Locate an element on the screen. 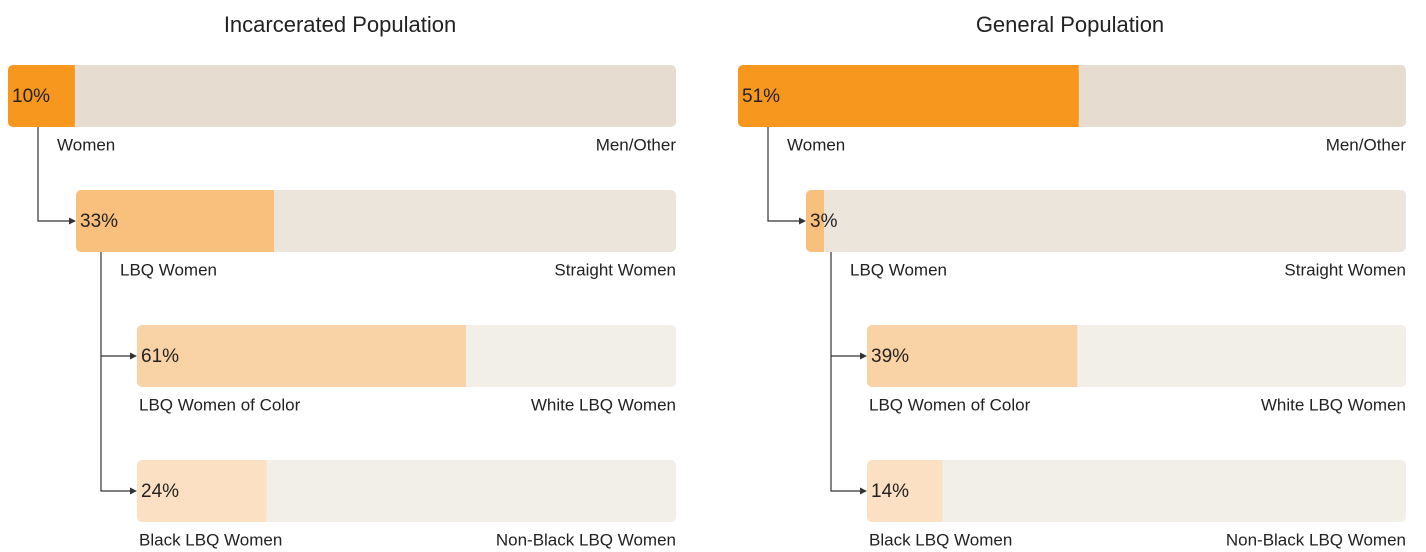 This screenshot has height=552, width=1426. value-label: 39% is located at coordinates (890, 356).